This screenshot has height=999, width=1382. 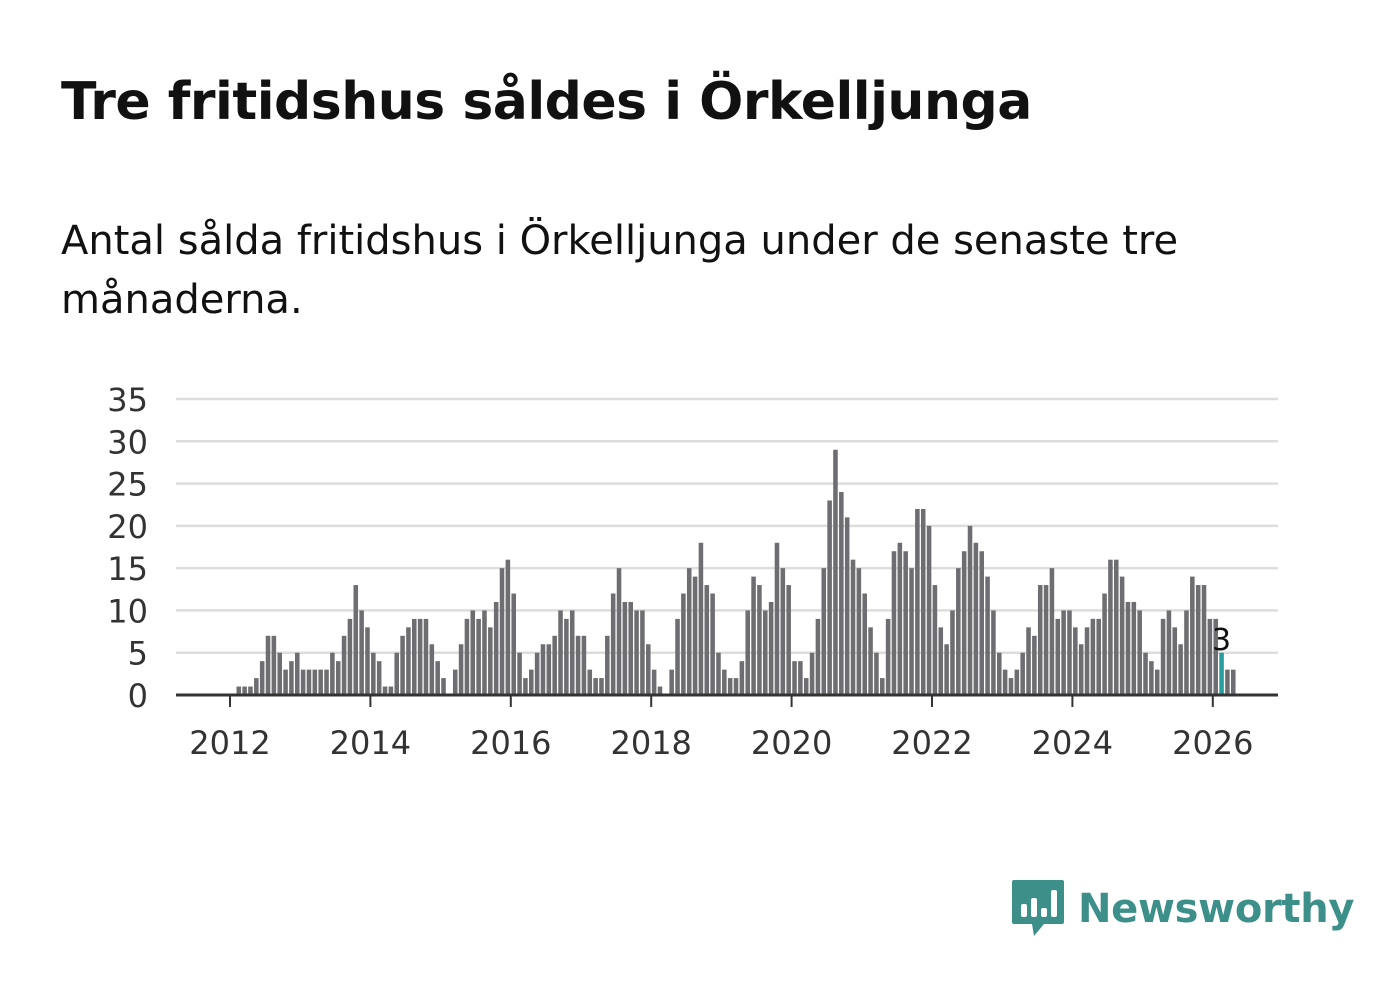 What do you see at coordinates (127, 485) in the screenshot?
I see `y-tick-label: 25` at bounding box center [127, 485].